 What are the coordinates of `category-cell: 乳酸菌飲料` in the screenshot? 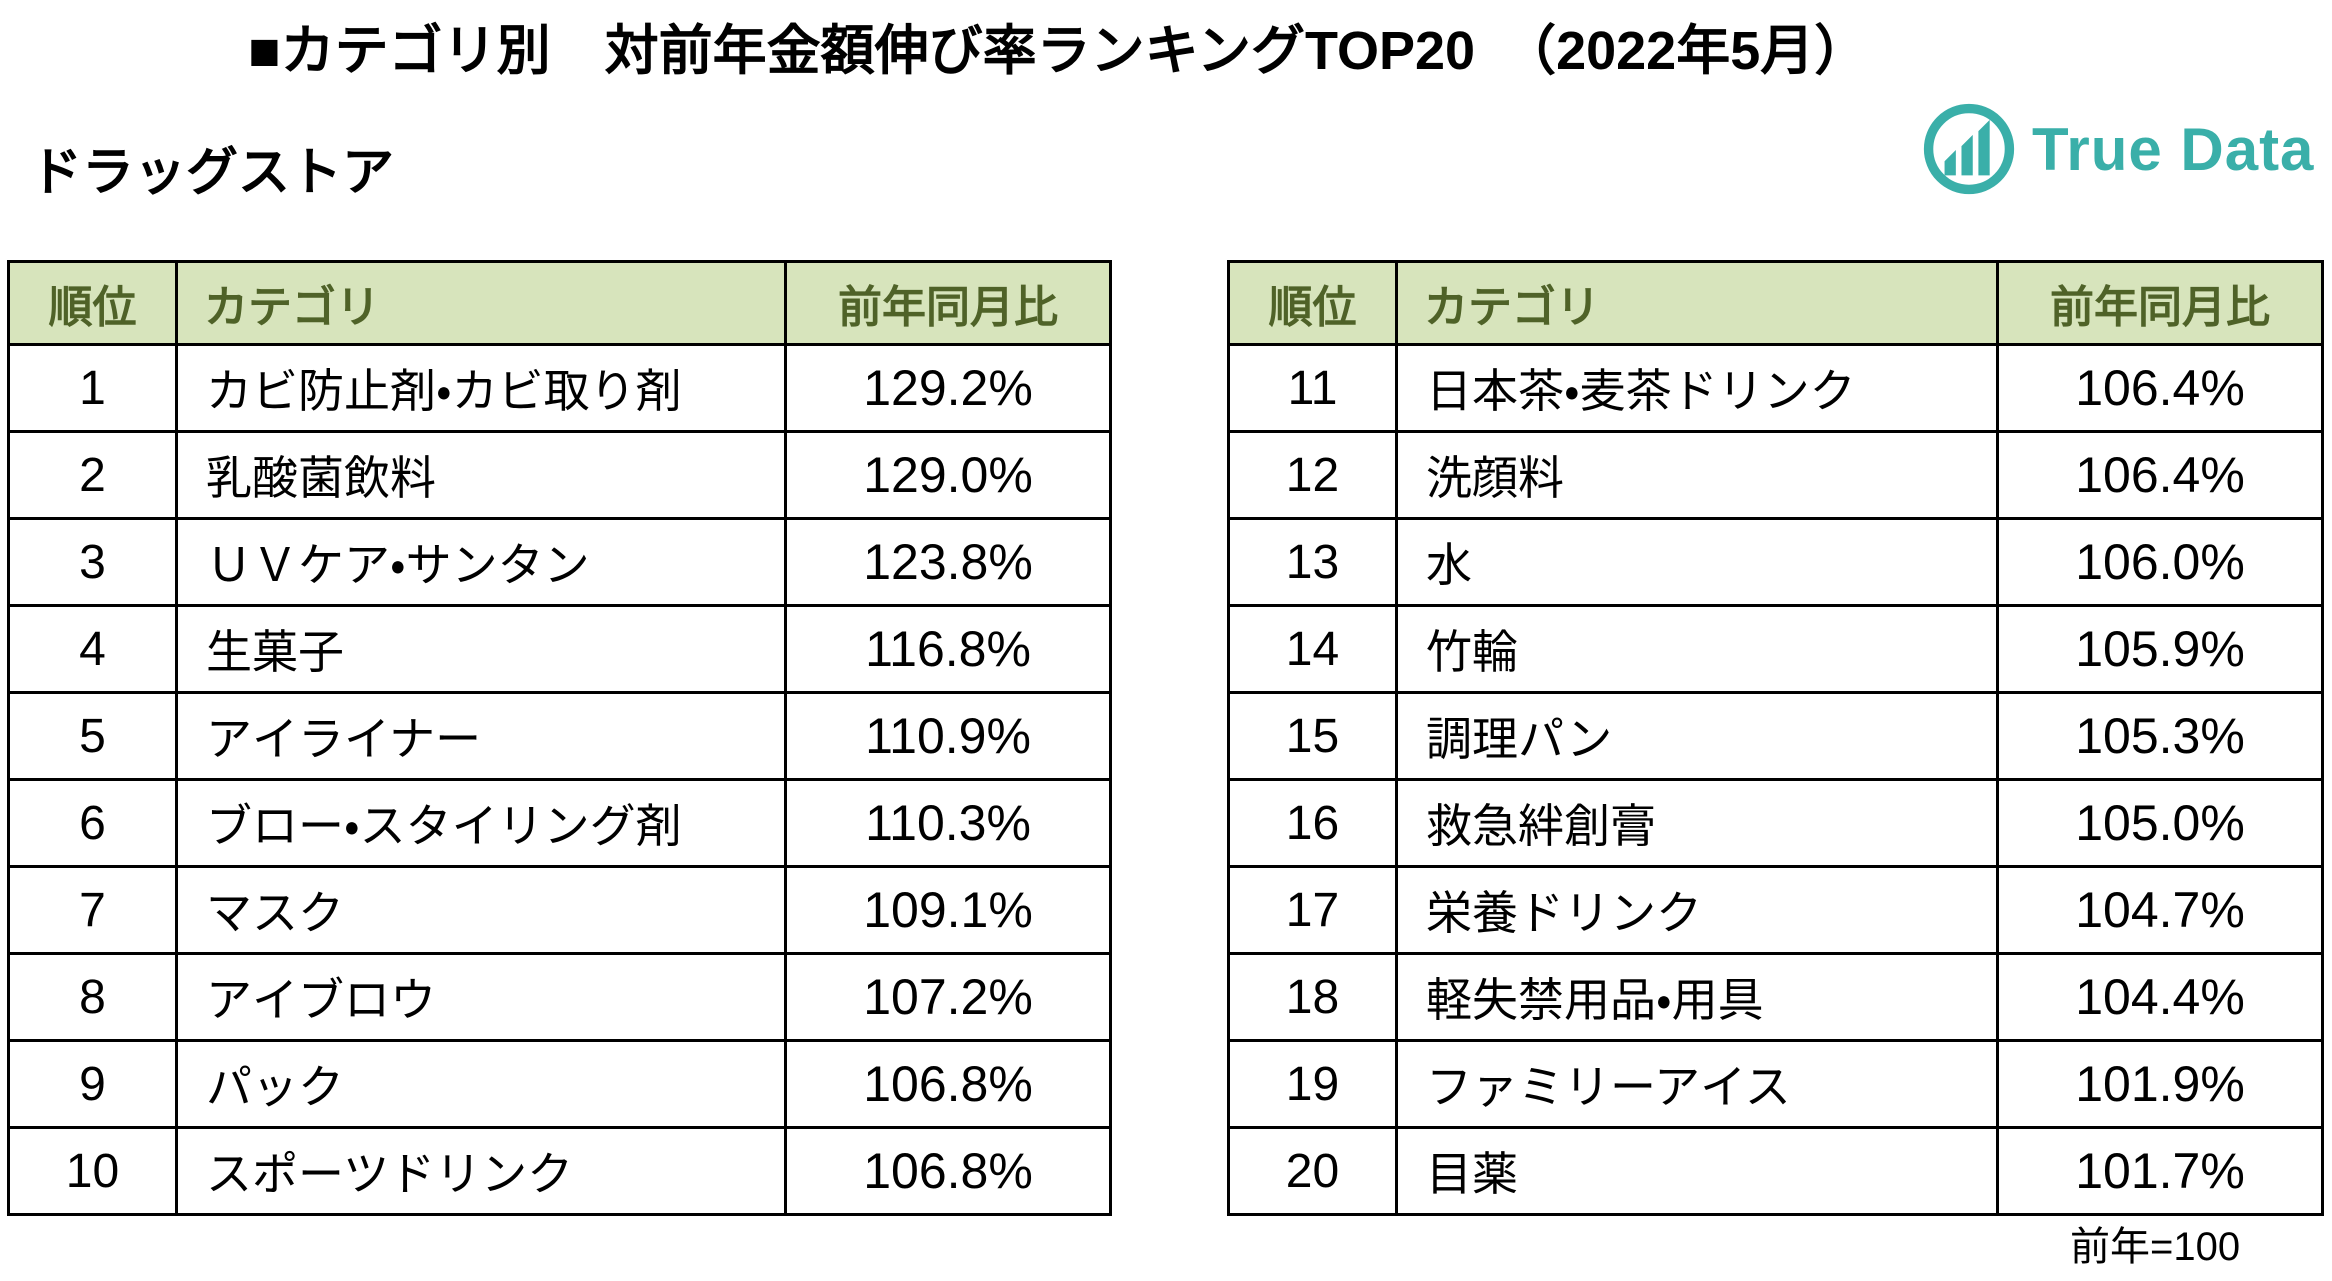 It's located at (481, 475).